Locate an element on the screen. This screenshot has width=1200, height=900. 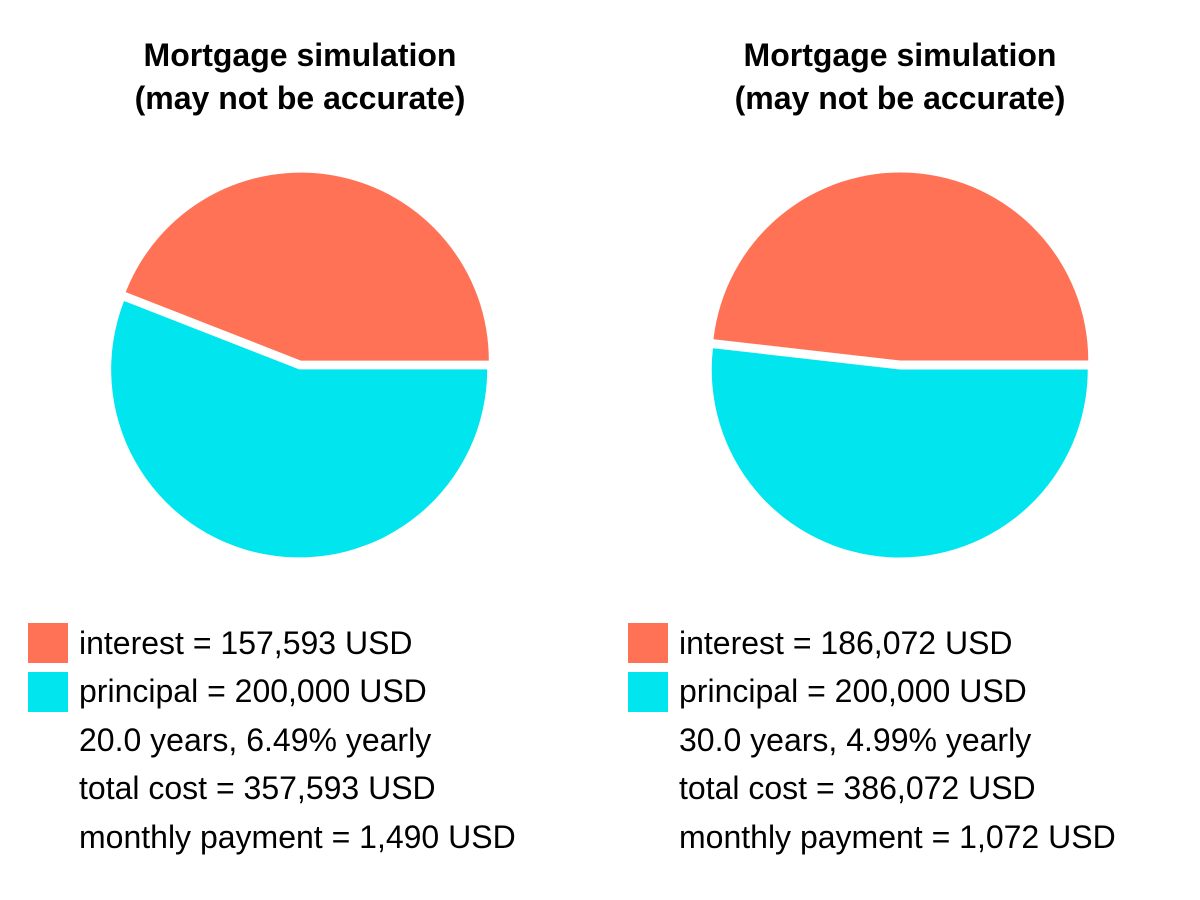
legend-label-term: 30.0 years, 4.99% yearly is located at coordinates (855, 739).